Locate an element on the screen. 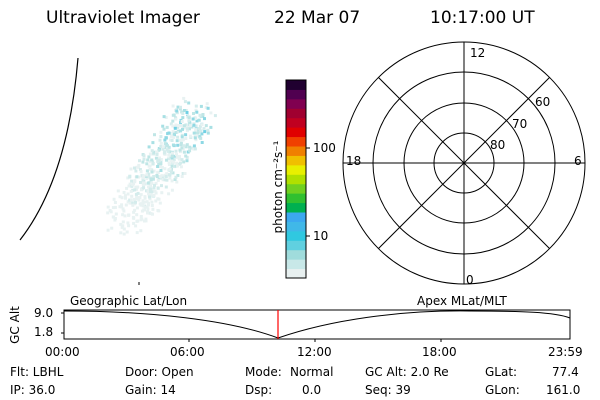 The height and width of the screenshot is (400, 600). dsp-value: 0.0 is located at coordinates (312, 390).